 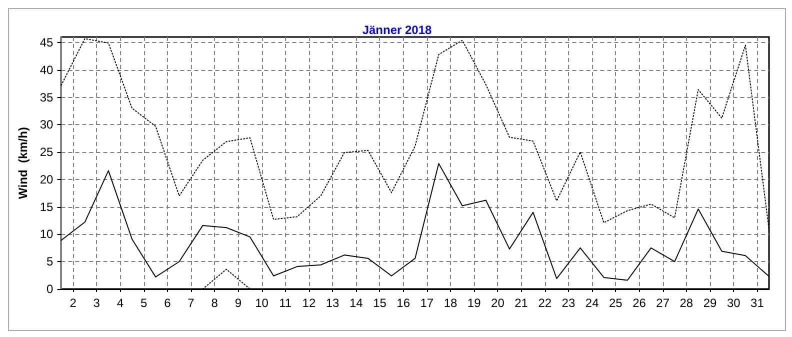 What do you see at coordinates (47, 42) in the screenshot?
I see `y-tick-label: 45` at bounding box center [47, 42].